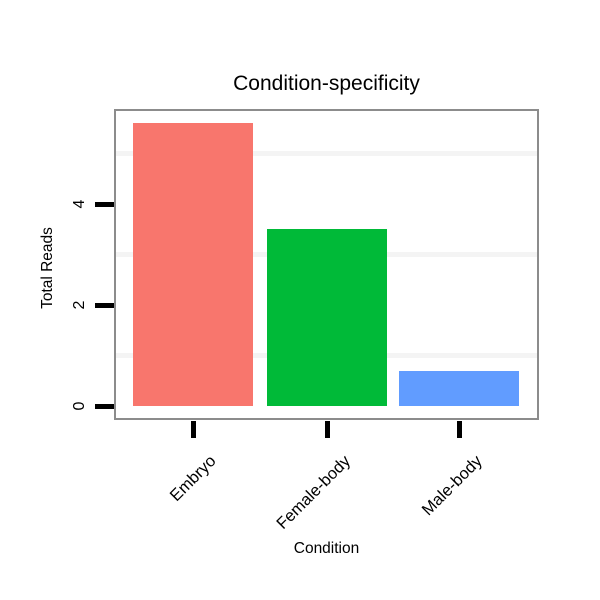 The width and height of the screenshot is (600, 600). What do you see at coordinates (326, 548) in the screenshot?
I see `x-axis-title: Condition` at bounding box center [326, 548].